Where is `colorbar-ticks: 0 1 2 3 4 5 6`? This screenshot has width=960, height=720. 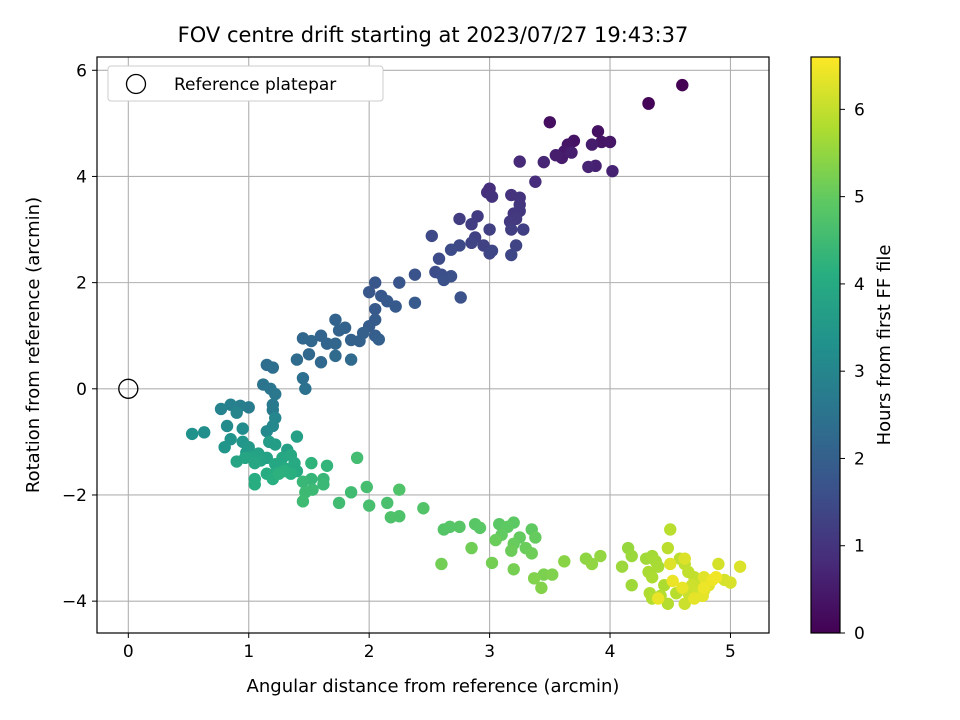
colorbar-ticks: 0 1 2 3 4 5 6 is located at coordinates (852, 372).